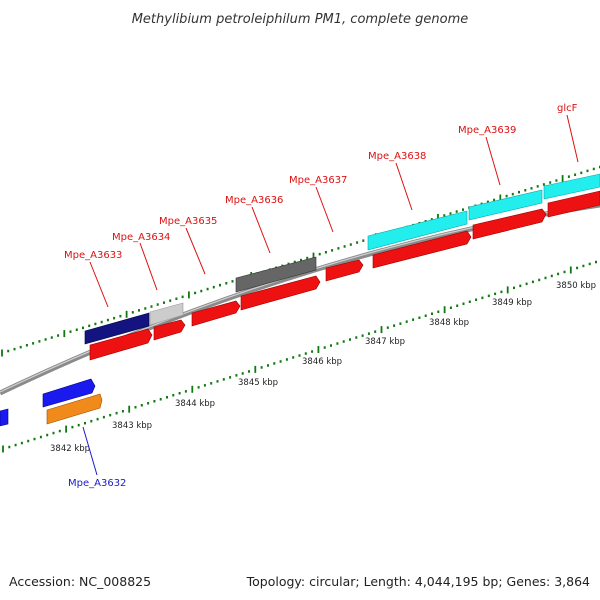  What do you see at coordinates (258, 383) in the screenshot?
I see `scale-label-3845: 3845 kbp` at bounding box center [258, 383].